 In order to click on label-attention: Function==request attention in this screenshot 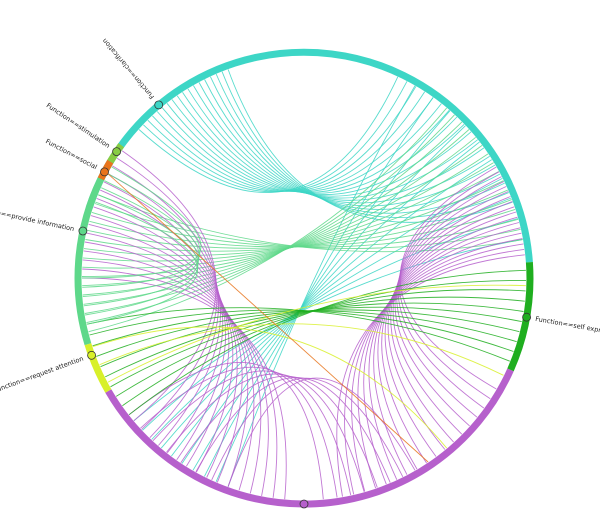, I will do `click(42, 375)`.